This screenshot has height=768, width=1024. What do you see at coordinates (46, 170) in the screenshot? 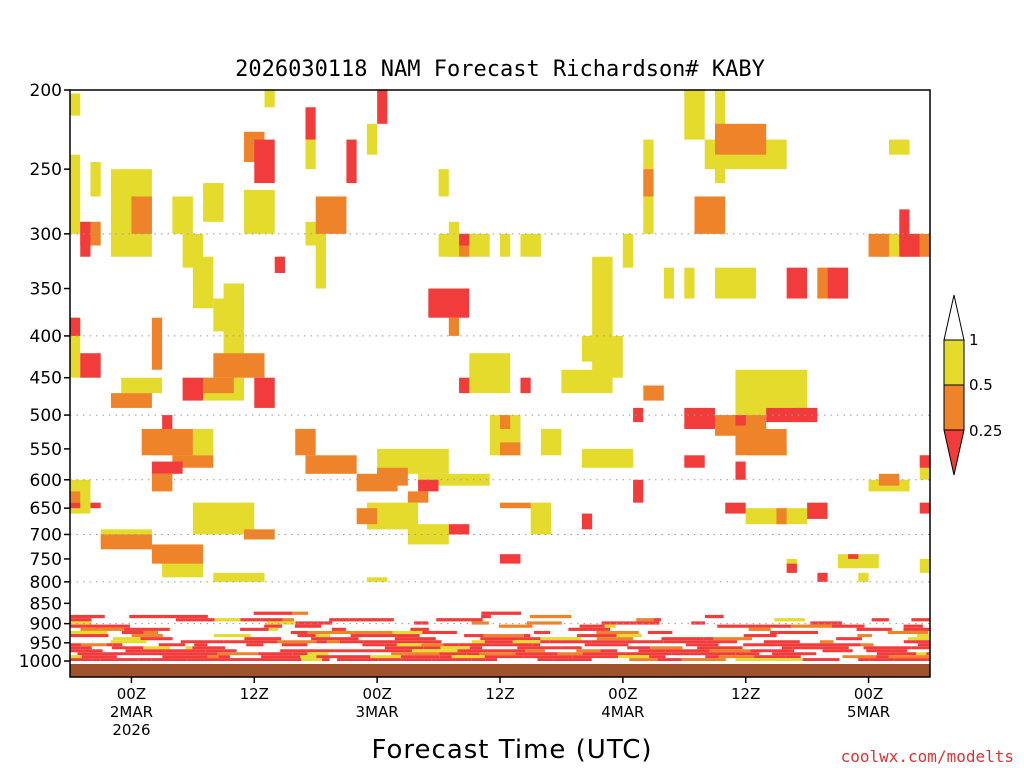
I see `y-tick-label: 250` at bounding box center [46, 170].